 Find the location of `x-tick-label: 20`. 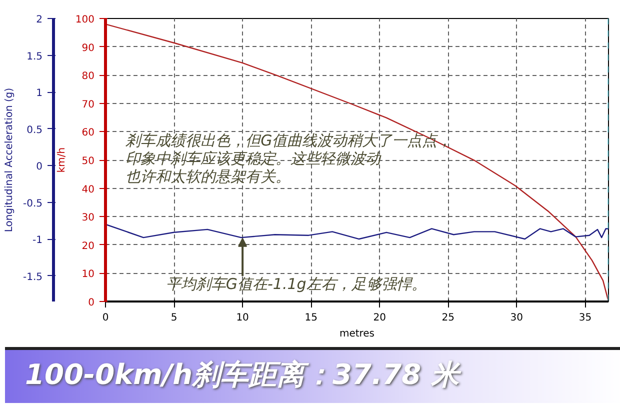

x-tick-label: 20 is located at coordinates (379, 318).